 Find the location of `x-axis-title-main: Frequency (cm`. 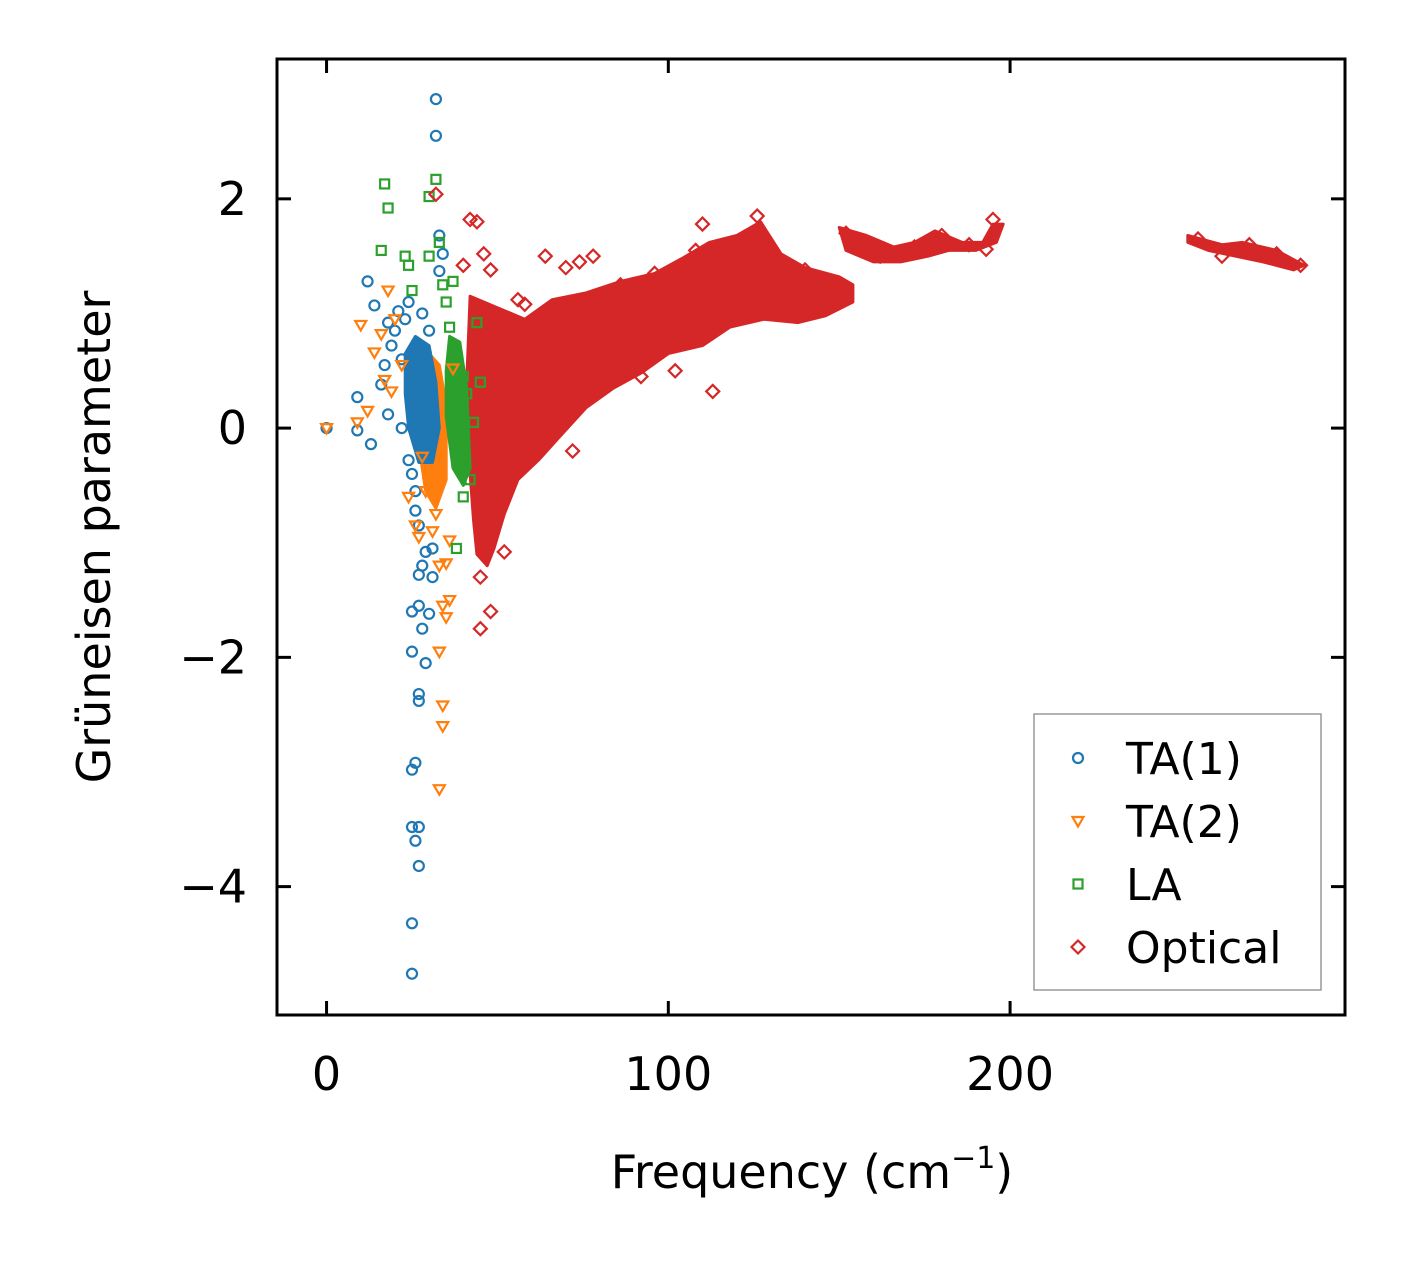

x-axis-title-main: Frequency (cm is located at coordinates (781, 1172).